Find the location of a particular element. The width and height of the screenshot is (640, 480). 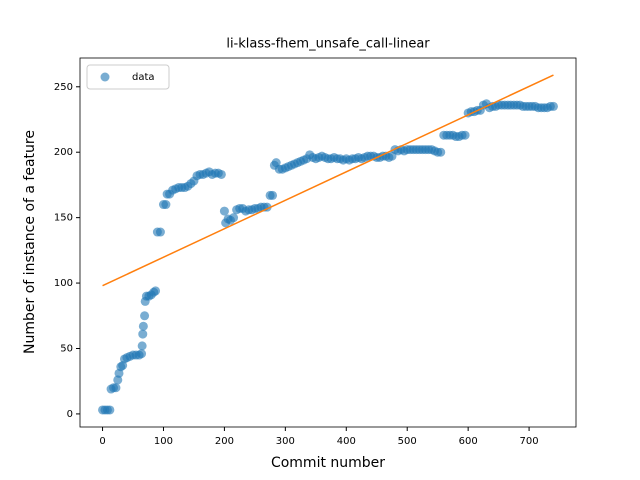

y-tick-label: 200 is located at coordinates (63, 152).